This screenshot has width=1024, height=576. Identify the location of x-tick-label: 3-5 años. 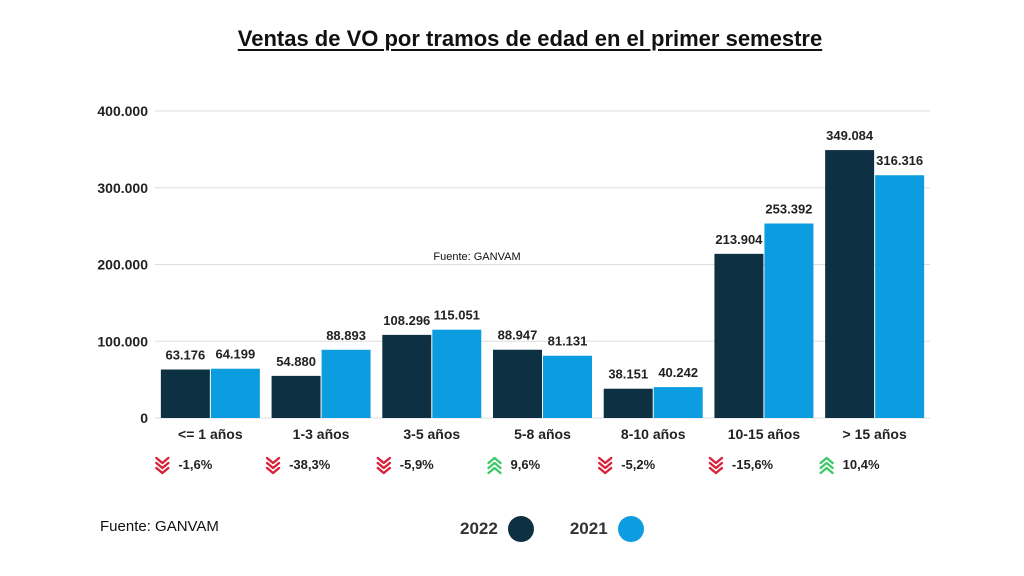
(431, 434).